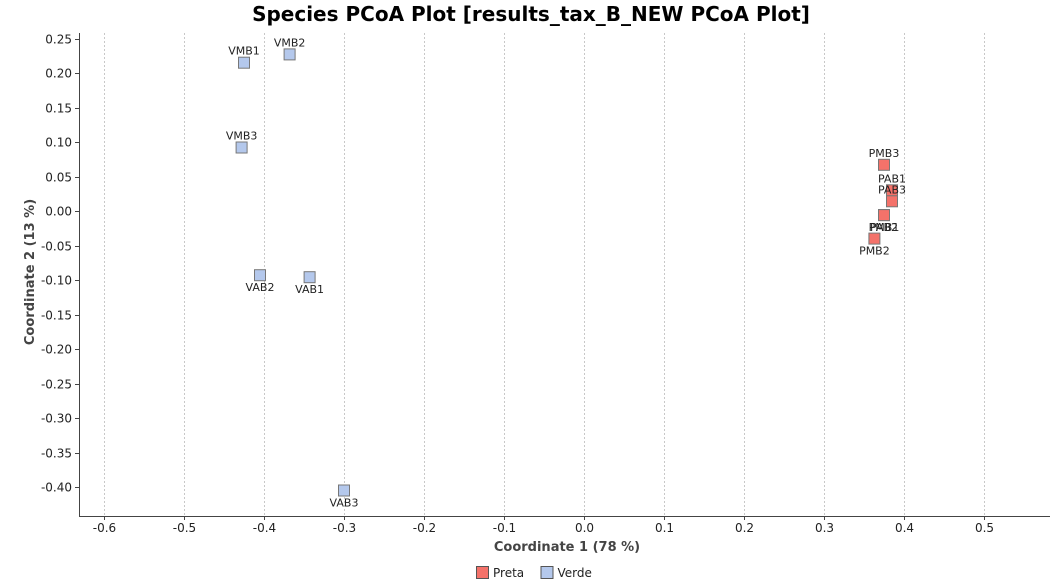  What do you see at coordinates (884, 153) in the screenshot?
I see `point-label-pmb3: PMB3` at bounding box center [884, 153].